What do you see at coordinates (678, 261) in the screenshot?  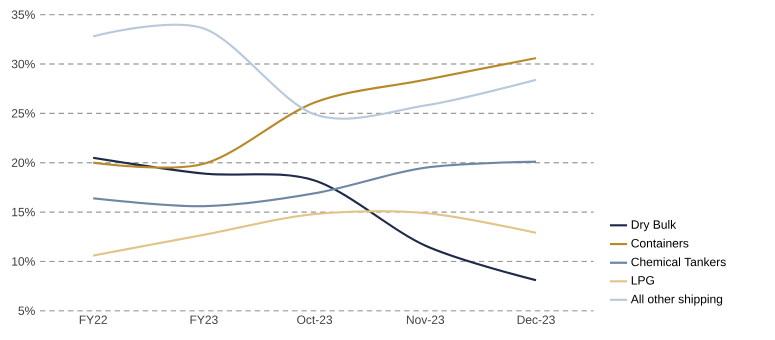 I see `legend-label: Chemical Tankers` at bounding box center [678, 261].